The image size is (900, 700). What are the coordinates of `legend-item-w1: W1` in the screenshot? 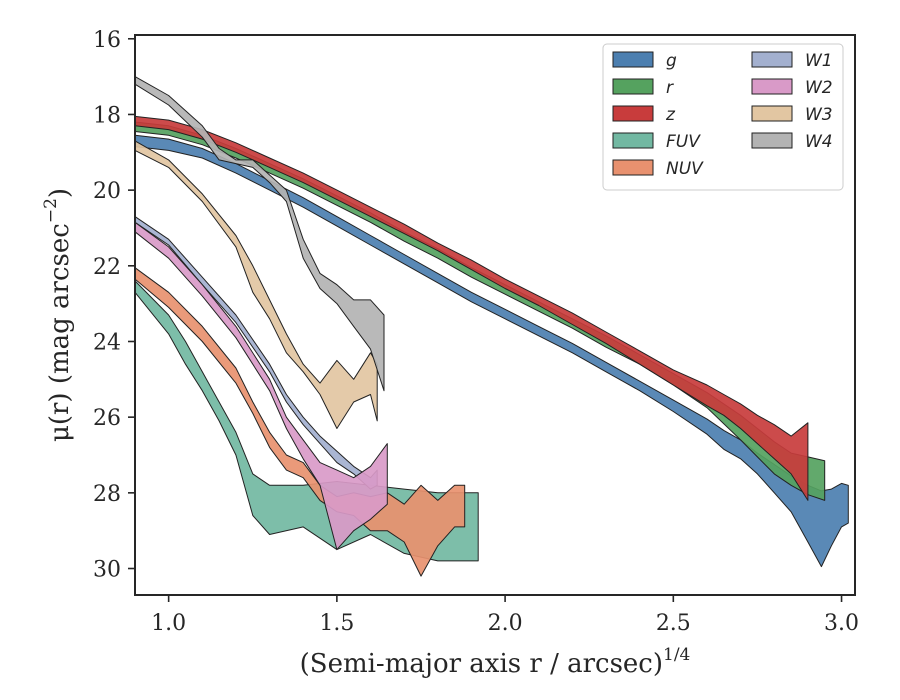 It's located at (792, 61).